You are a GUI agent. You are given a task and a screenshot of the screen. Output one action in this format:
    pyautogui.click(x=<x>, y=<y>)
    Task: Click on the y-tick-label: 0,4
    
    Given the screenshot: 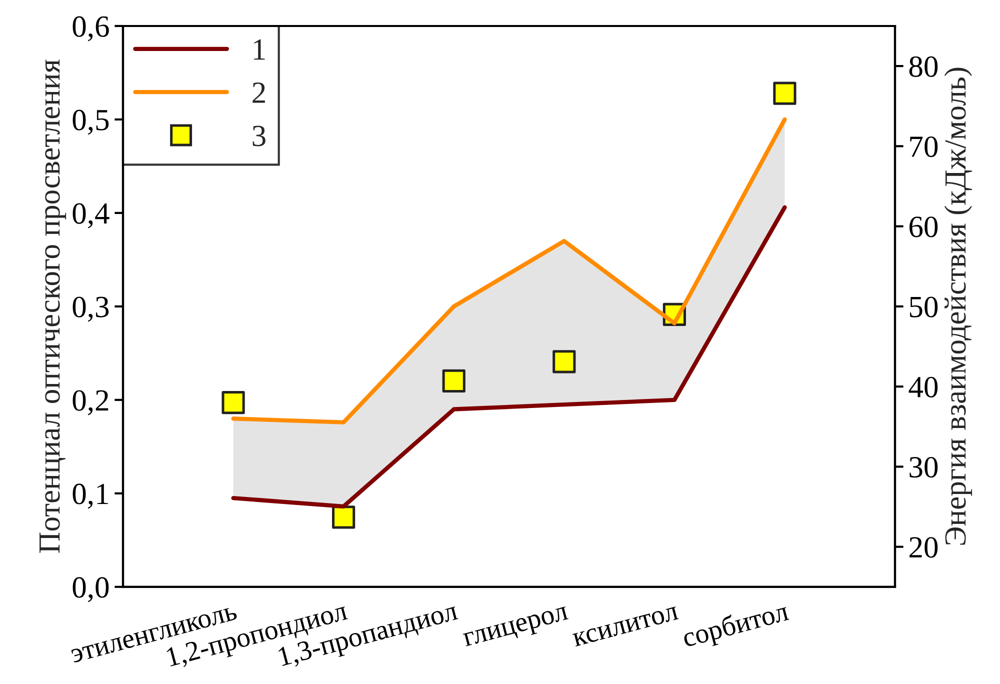 What is the action you would take?
    pyautogui.click(x=91, y=215)
    